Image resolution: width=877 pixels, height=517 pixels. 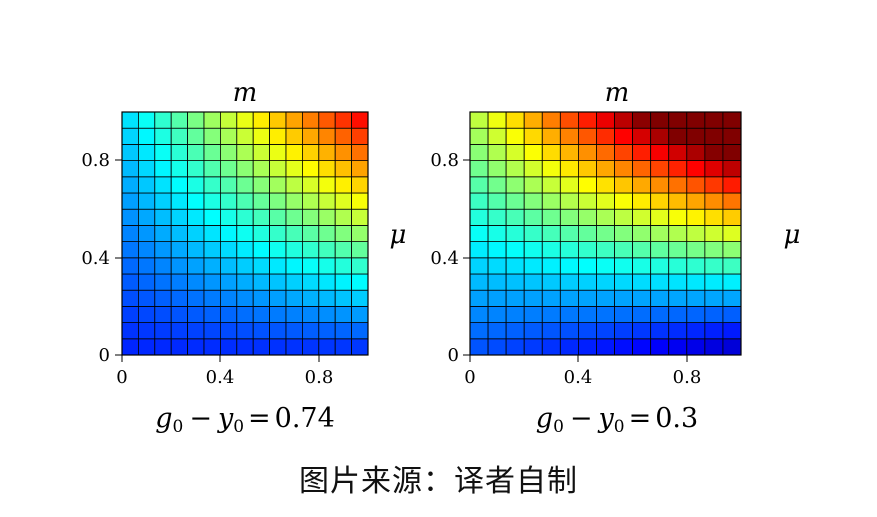 What do you see at coordinates (95, 160) in the screenshot?
I see `y-tick-2-left: 0.8` at bounding box center [95, 160].